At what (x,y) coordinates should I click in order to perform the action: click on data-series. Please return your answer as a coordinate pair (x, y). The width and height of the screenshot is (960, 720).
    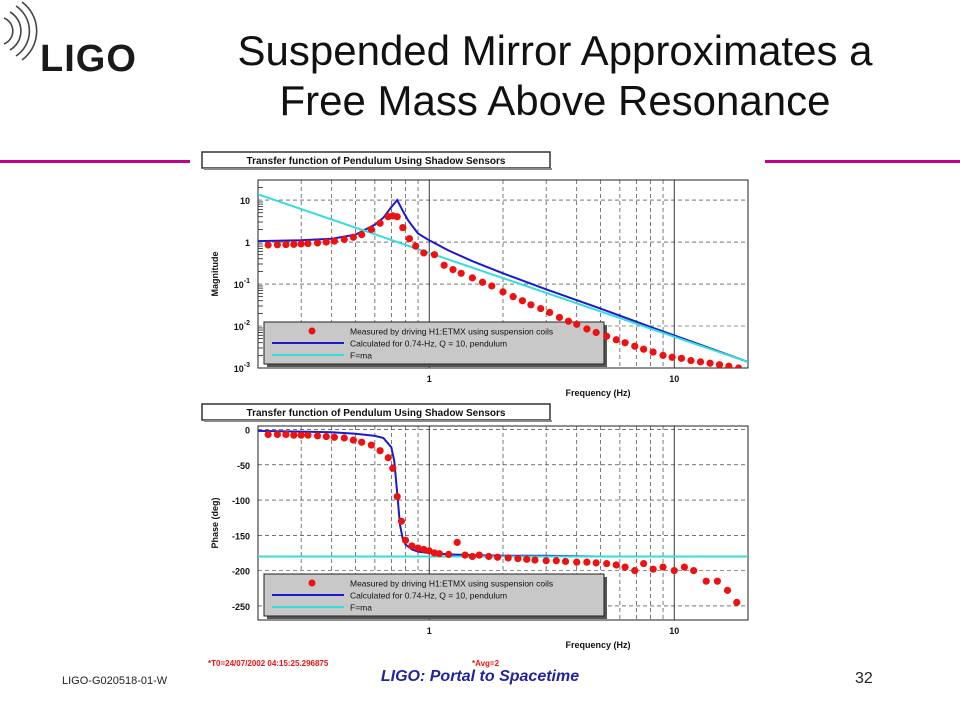
    Looking at the image, I should click on (503, 517).